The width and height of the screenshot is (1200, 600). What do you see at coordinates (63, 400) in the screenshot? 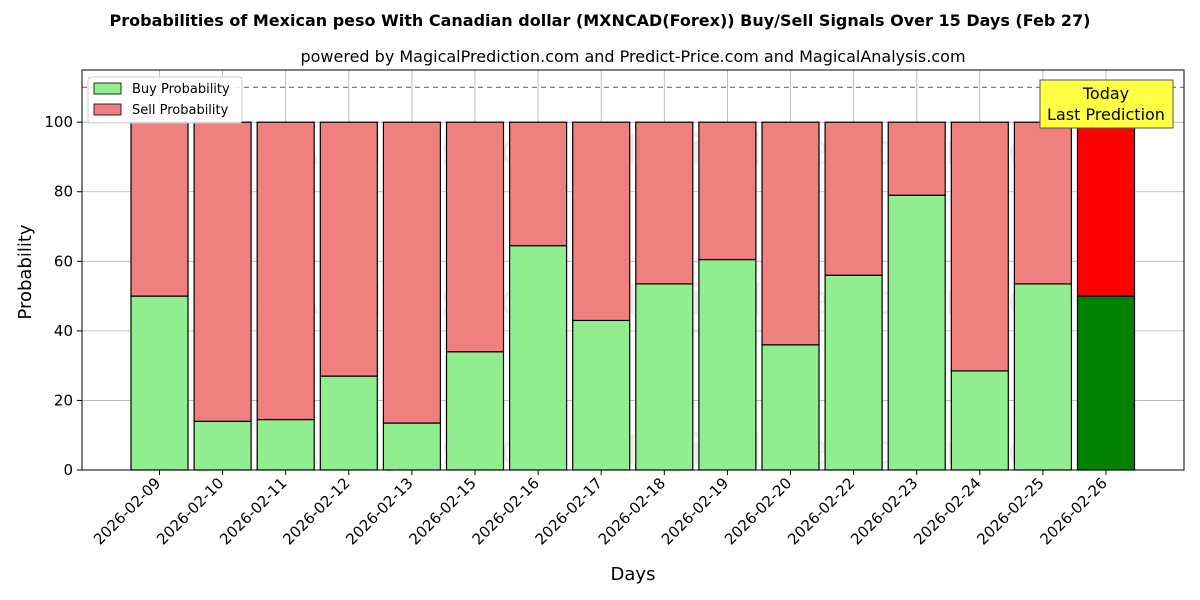
I see `y-tick-label: 20` at bounding box center [63, 400].